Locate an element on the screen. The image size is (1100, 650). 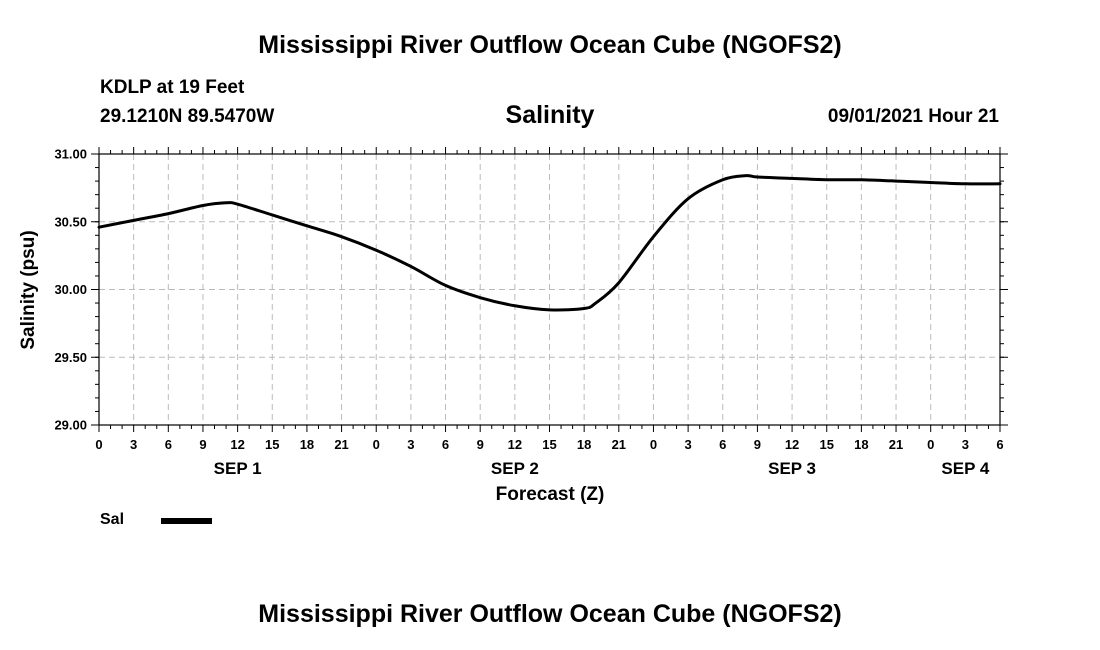
x-day-label: SEP 3 is located at coordinates (792, 468).